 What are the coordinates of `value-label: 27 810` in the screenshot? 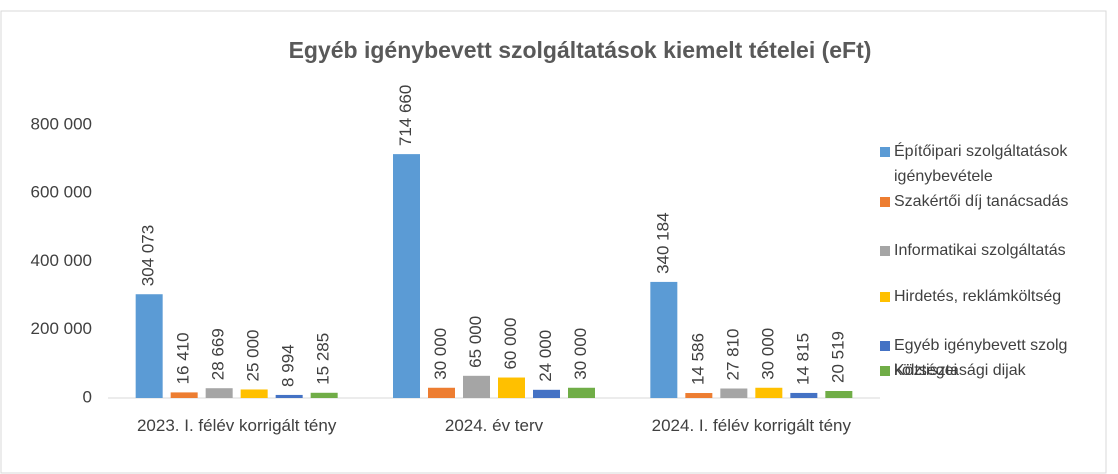 It's located at (732, 355).